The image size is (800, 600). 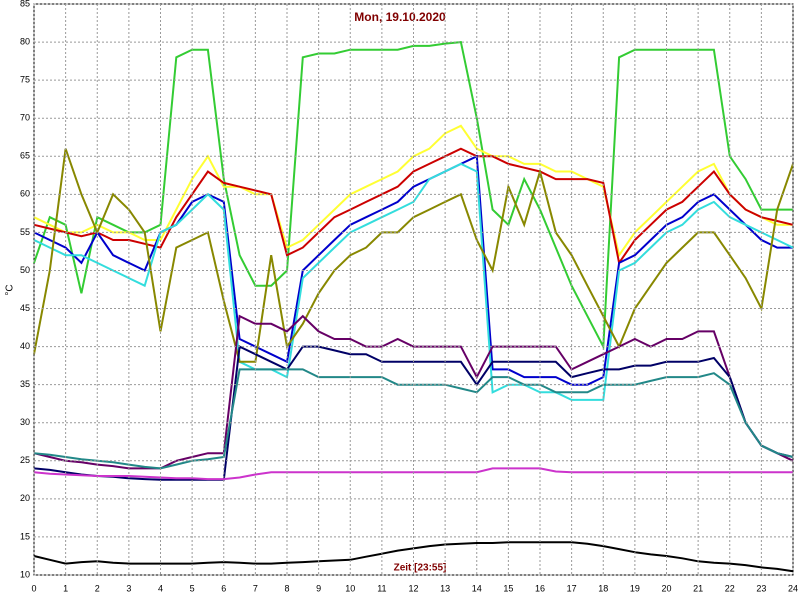 I want to click on x-tick-label: 16, so click(x=540, y=588).